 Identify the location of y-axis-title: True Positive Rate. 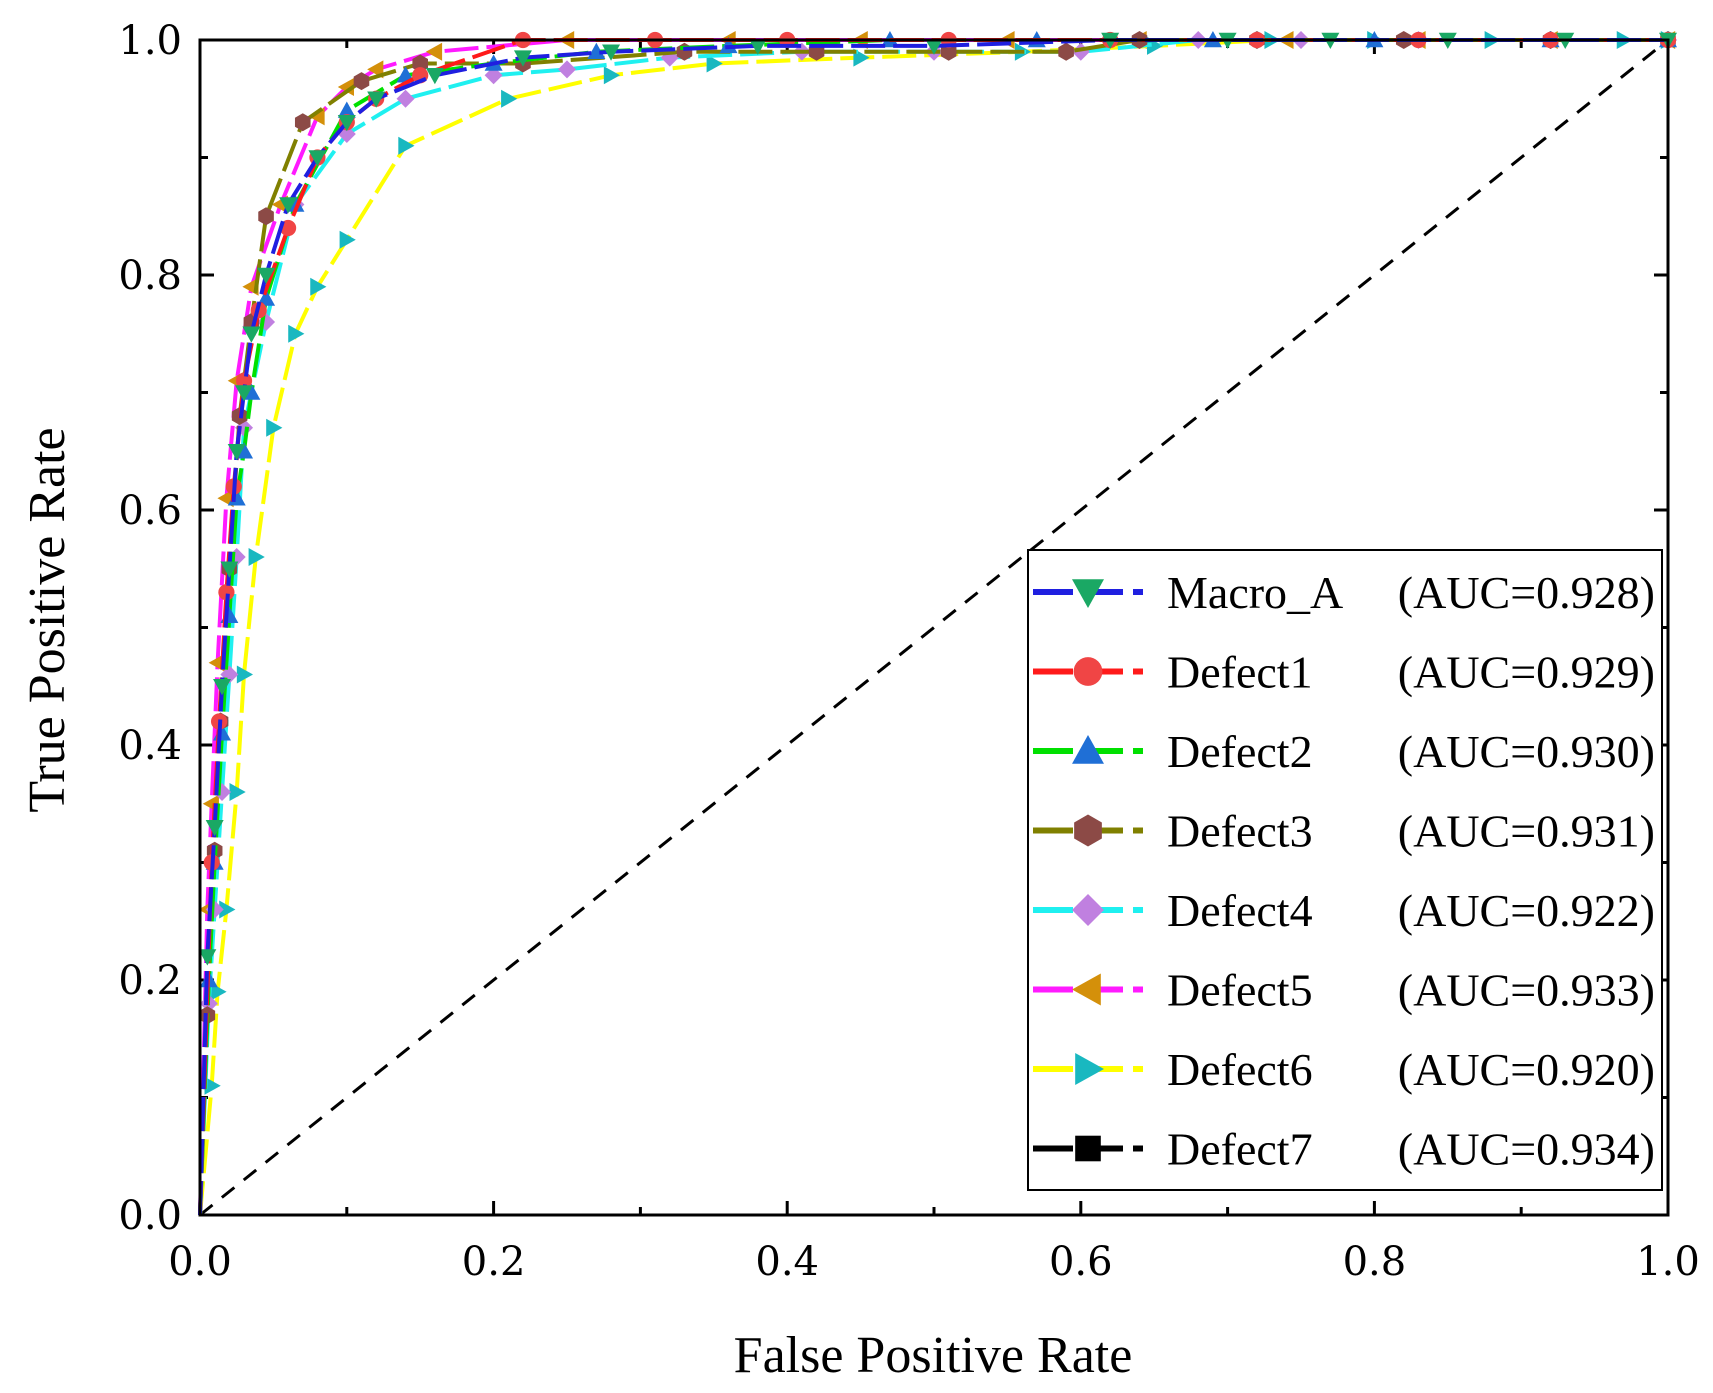
(47, 619).